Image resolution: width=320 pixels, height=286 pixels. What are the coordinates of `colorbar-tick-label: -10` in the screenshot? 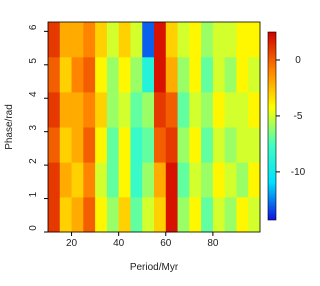 It's located at (298, 172).